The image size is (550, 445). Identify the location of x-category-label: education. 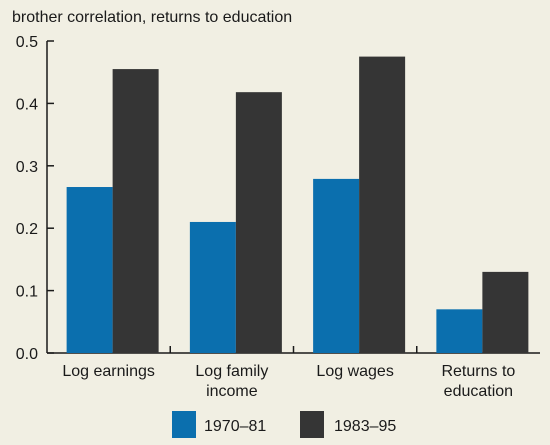
(478, 391).